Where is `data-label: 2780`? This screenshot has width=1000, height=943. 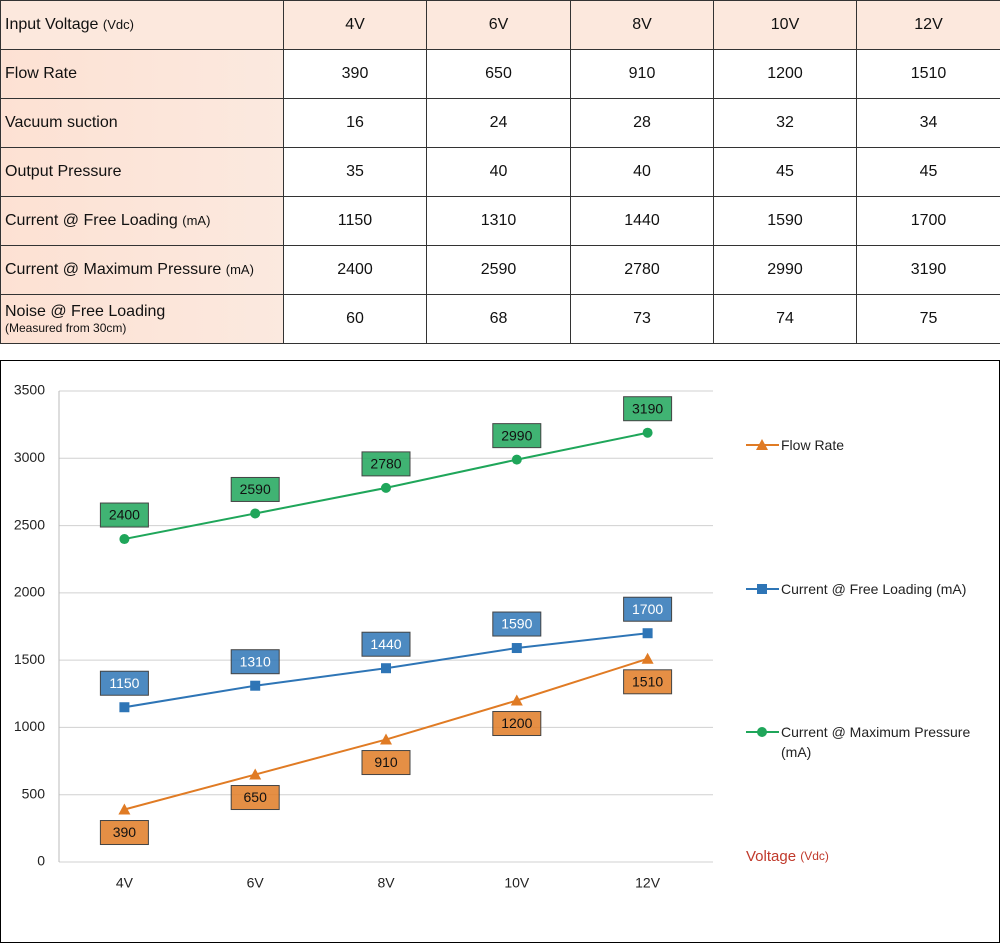
data-label: 2780 is located at coordinates (385, 464).